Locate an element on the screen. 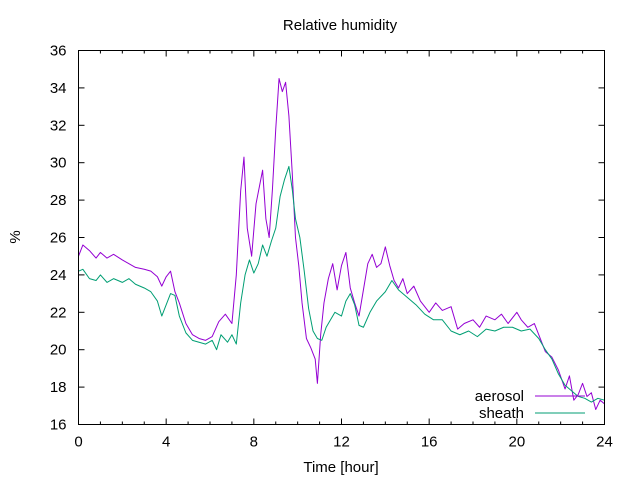 This screenshot has height=480, width=640. legend-label-aerosol: aerosol is located at coordinates (499, 396).